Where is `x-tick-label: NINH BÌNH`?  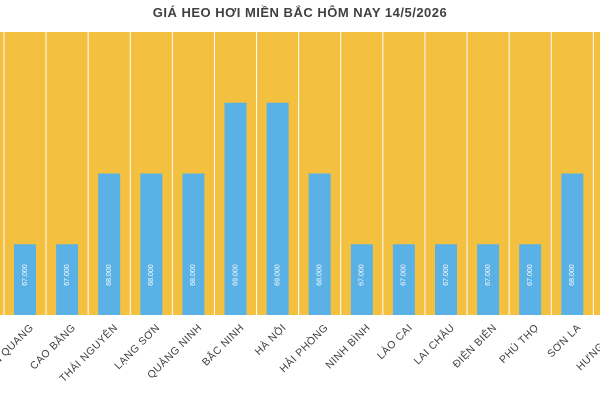
x-tick-label: NINH BÌNH is located at coordinates (348, 346).